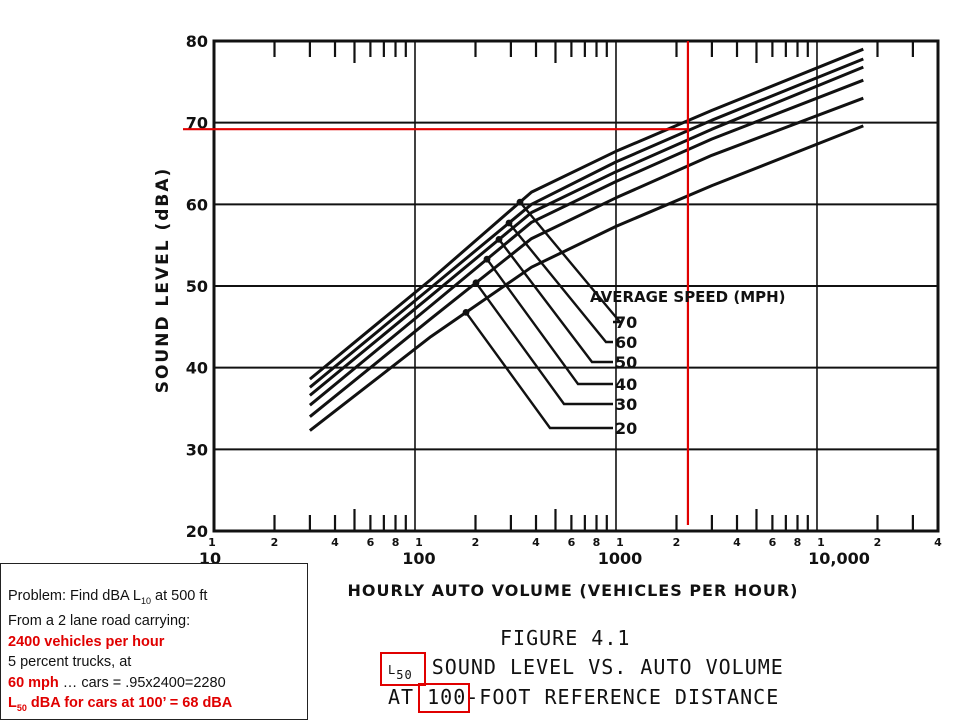 This screenshot has height=720, width=960. Describe the element at coordinates (573, 590) in the screenshot. I see `x-axis-label: HOURLY AUTO VOLUME (VEHICLES PER HOUR)` at that location.